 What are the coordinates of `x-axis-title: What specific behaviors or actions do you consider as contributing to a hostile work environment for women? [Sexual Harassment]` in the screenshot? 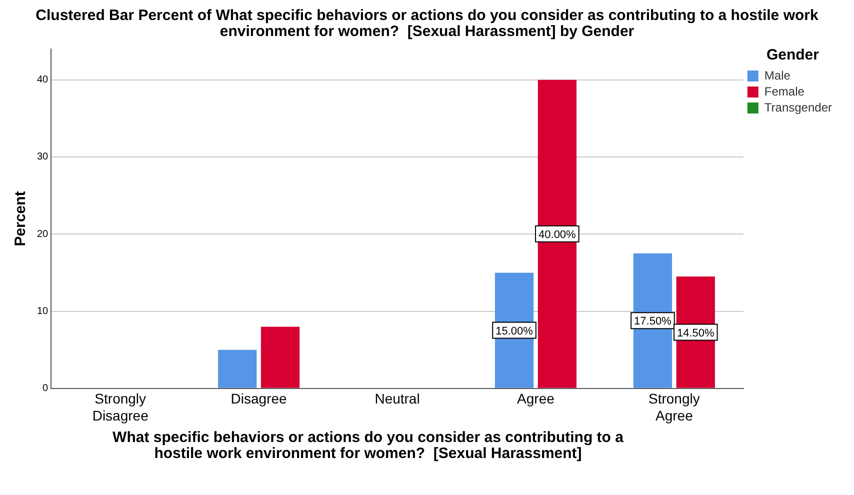 It's located at (368, 445).